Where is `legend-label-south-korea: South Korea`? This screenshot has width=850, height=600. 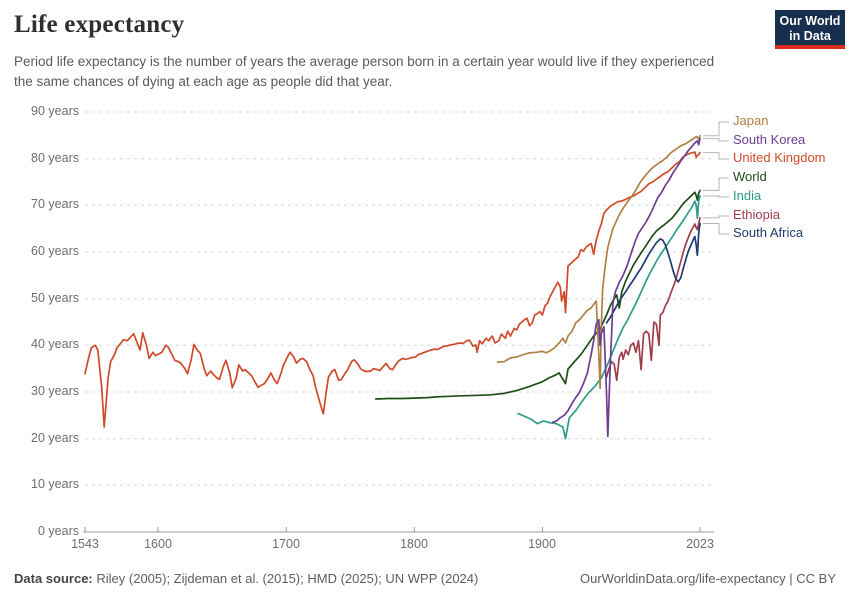
legend-label-south-korea: South Korea is located at coordinates (769, 139).